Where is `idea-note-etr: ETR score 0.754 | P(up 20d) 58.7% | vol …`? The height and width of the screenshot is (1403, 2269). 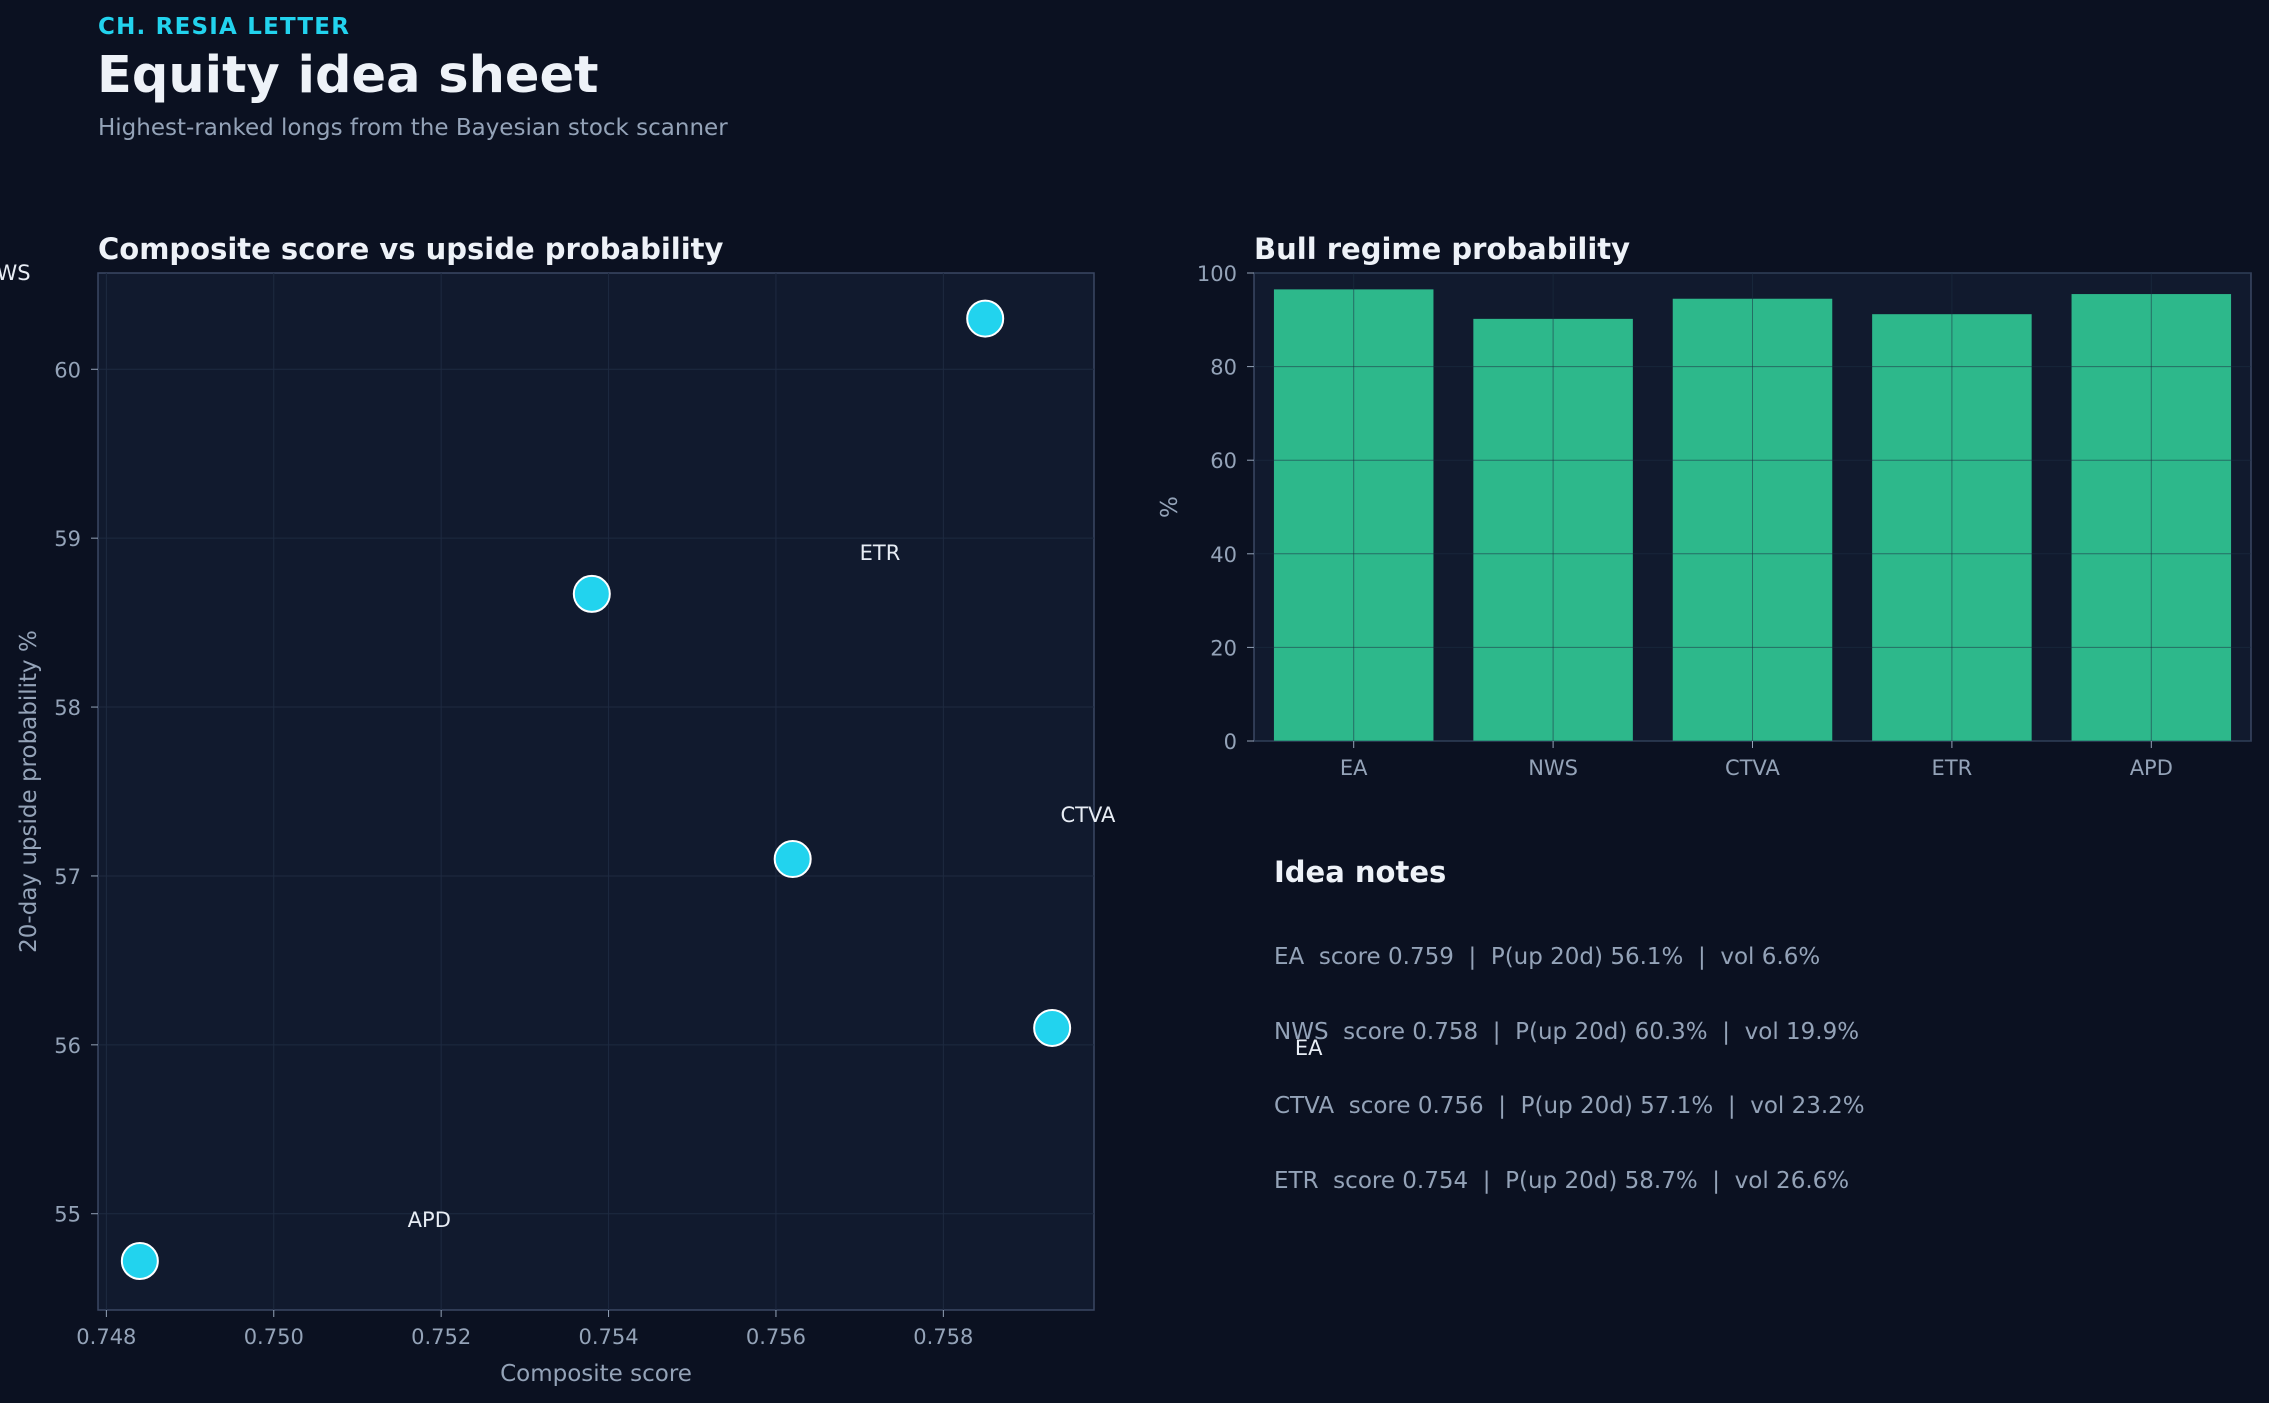 idea-note-etr: ETR score 0.754 | P(up 20d) 58.7% | vol … is located at coordinates (1562, 1181).